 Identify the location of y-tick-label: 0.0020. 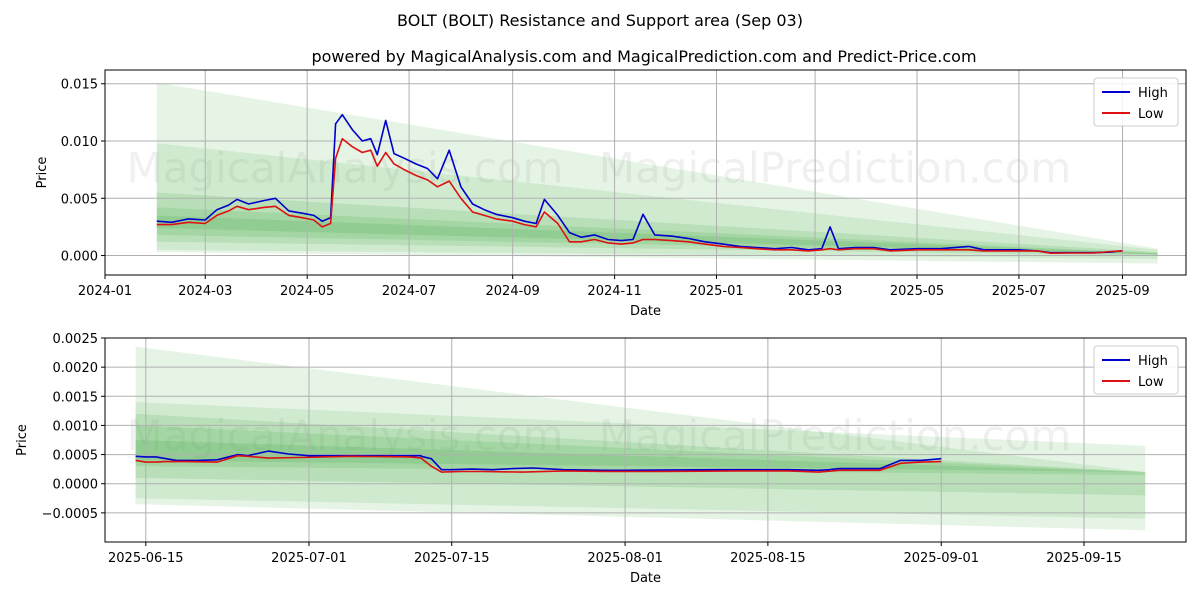
(76, 368).